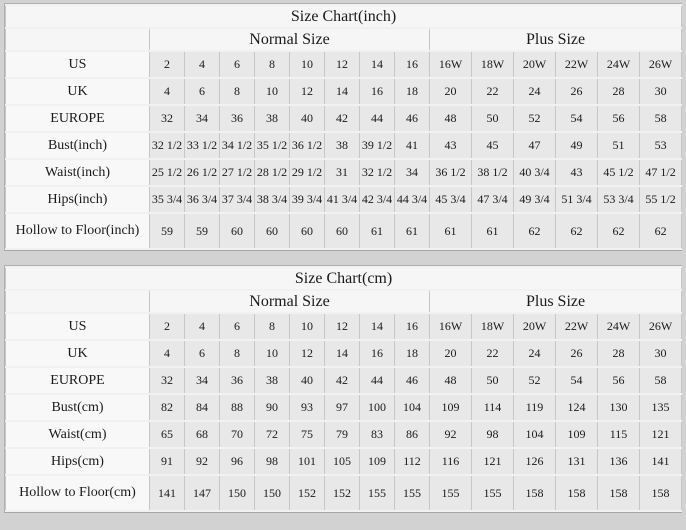 The width and height of the screenshot is (686, 530). Describe the element at coordinates (77, 461) in the screenshot. I see `row-label: Hips(cm)` at that location.